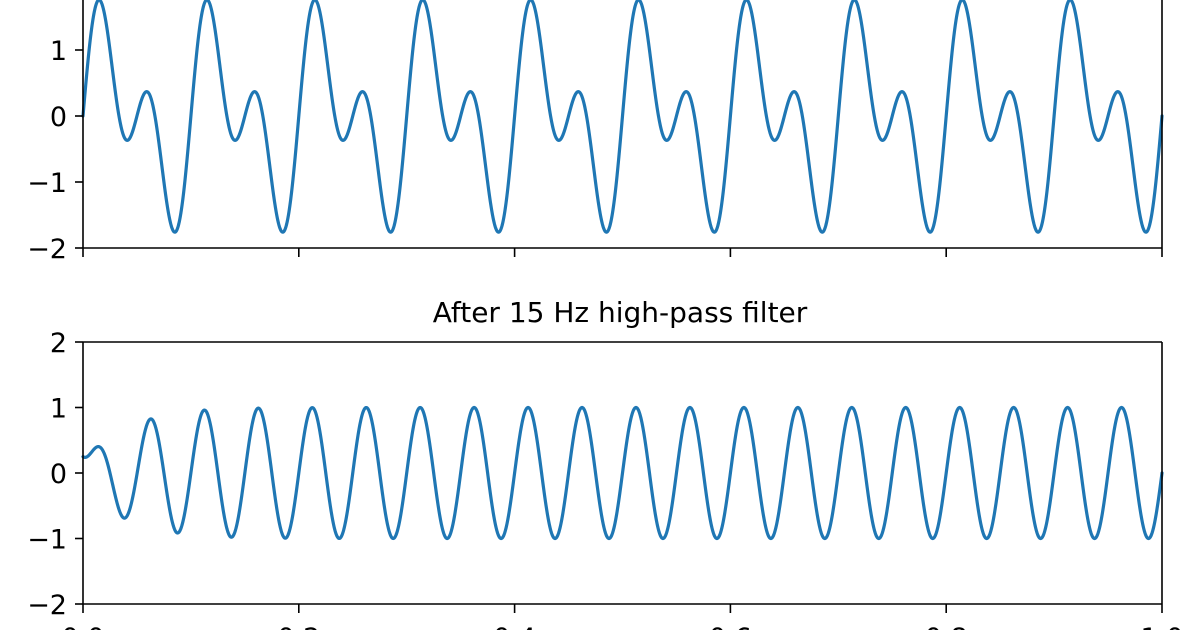 This screenshot has height=634, width=1200. Describe the element at coordinates (298, 626) in the screenshot. I see `x-tick-label: 0.2` at that location.